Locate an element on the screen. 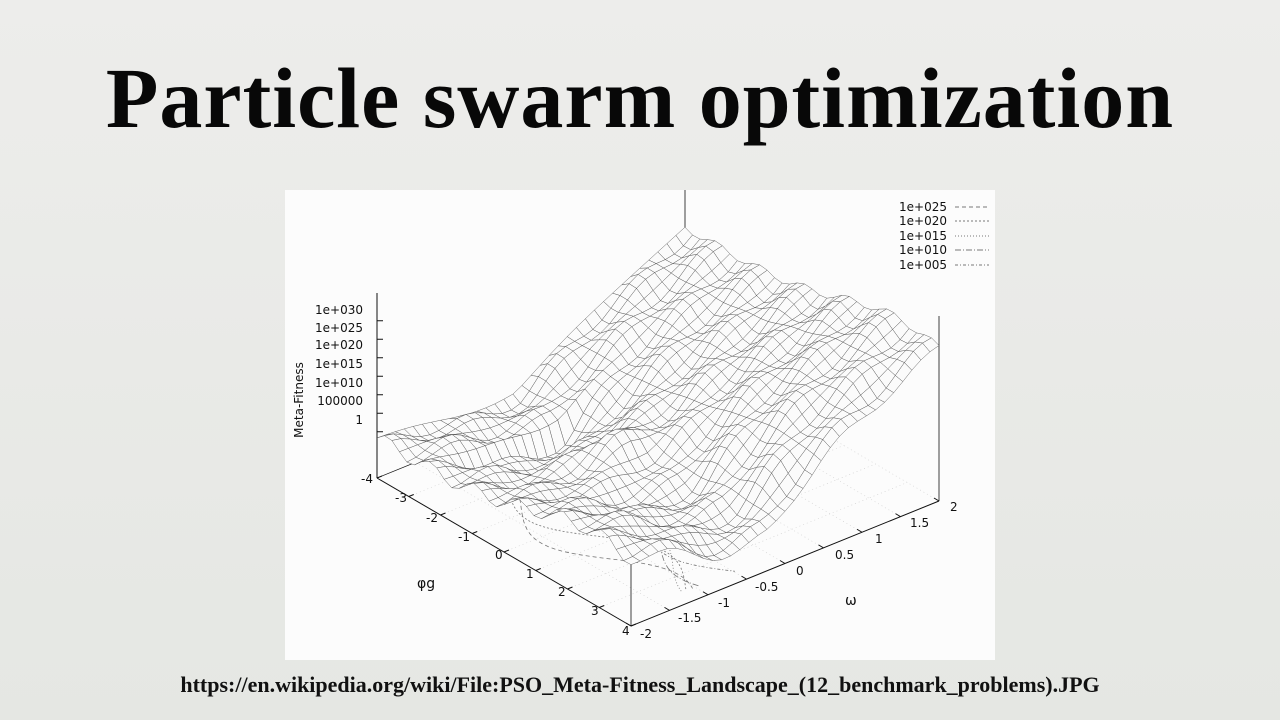 Image resolution: width=1280 pixels, height=720 pixels. z-tick-label: 1e+020 is located at coordinates (339, 345).